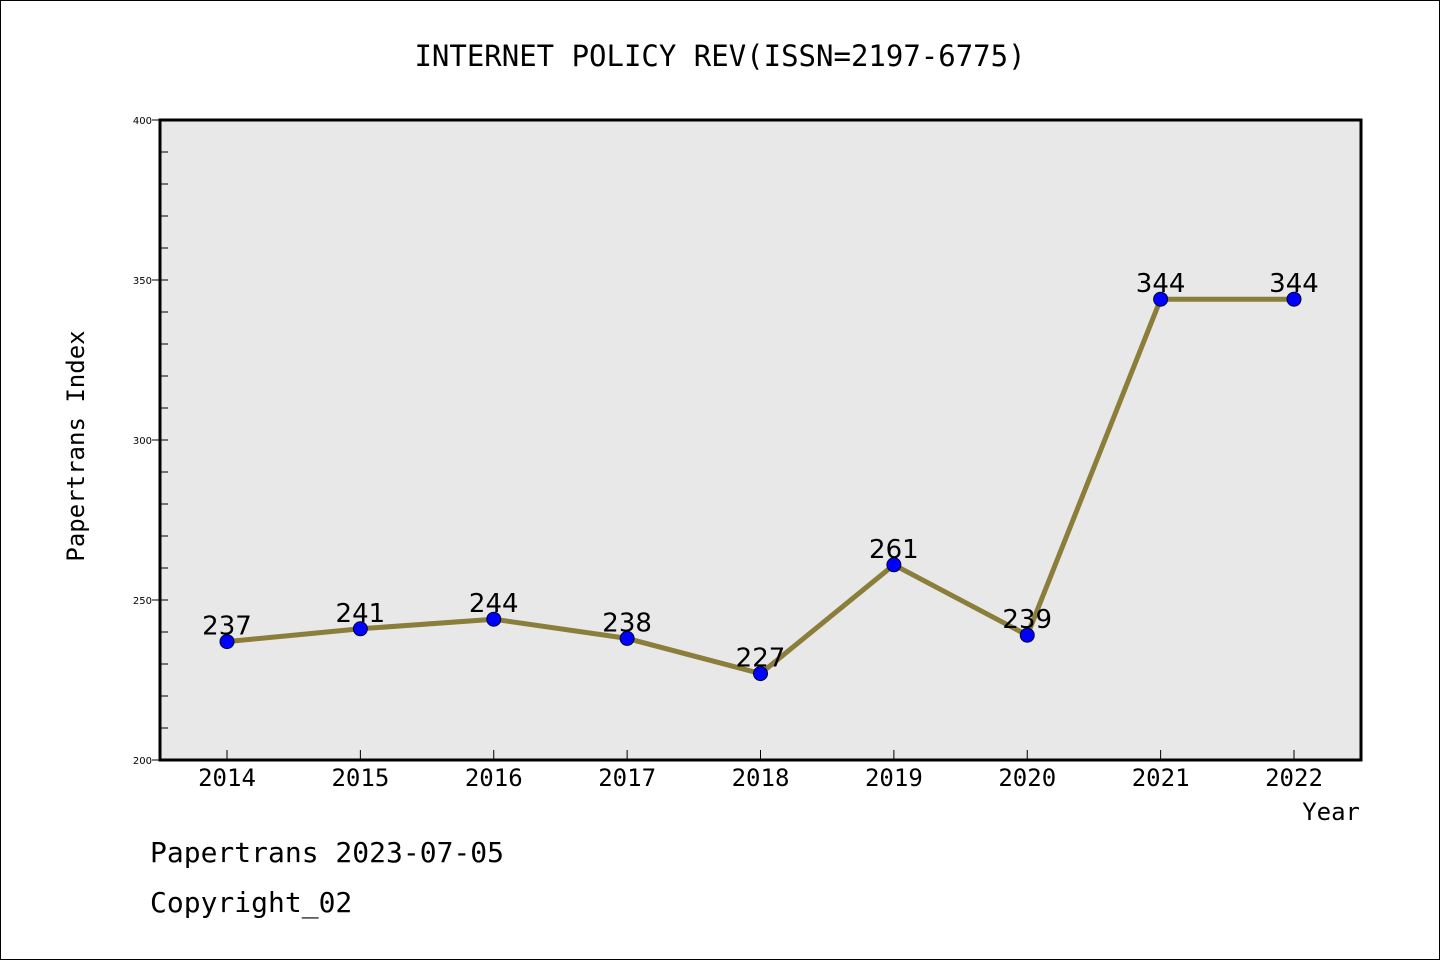  Describe the element at coordinates (227, 778) in the screenshot. I see `x-tick-label: 2014` at that location.